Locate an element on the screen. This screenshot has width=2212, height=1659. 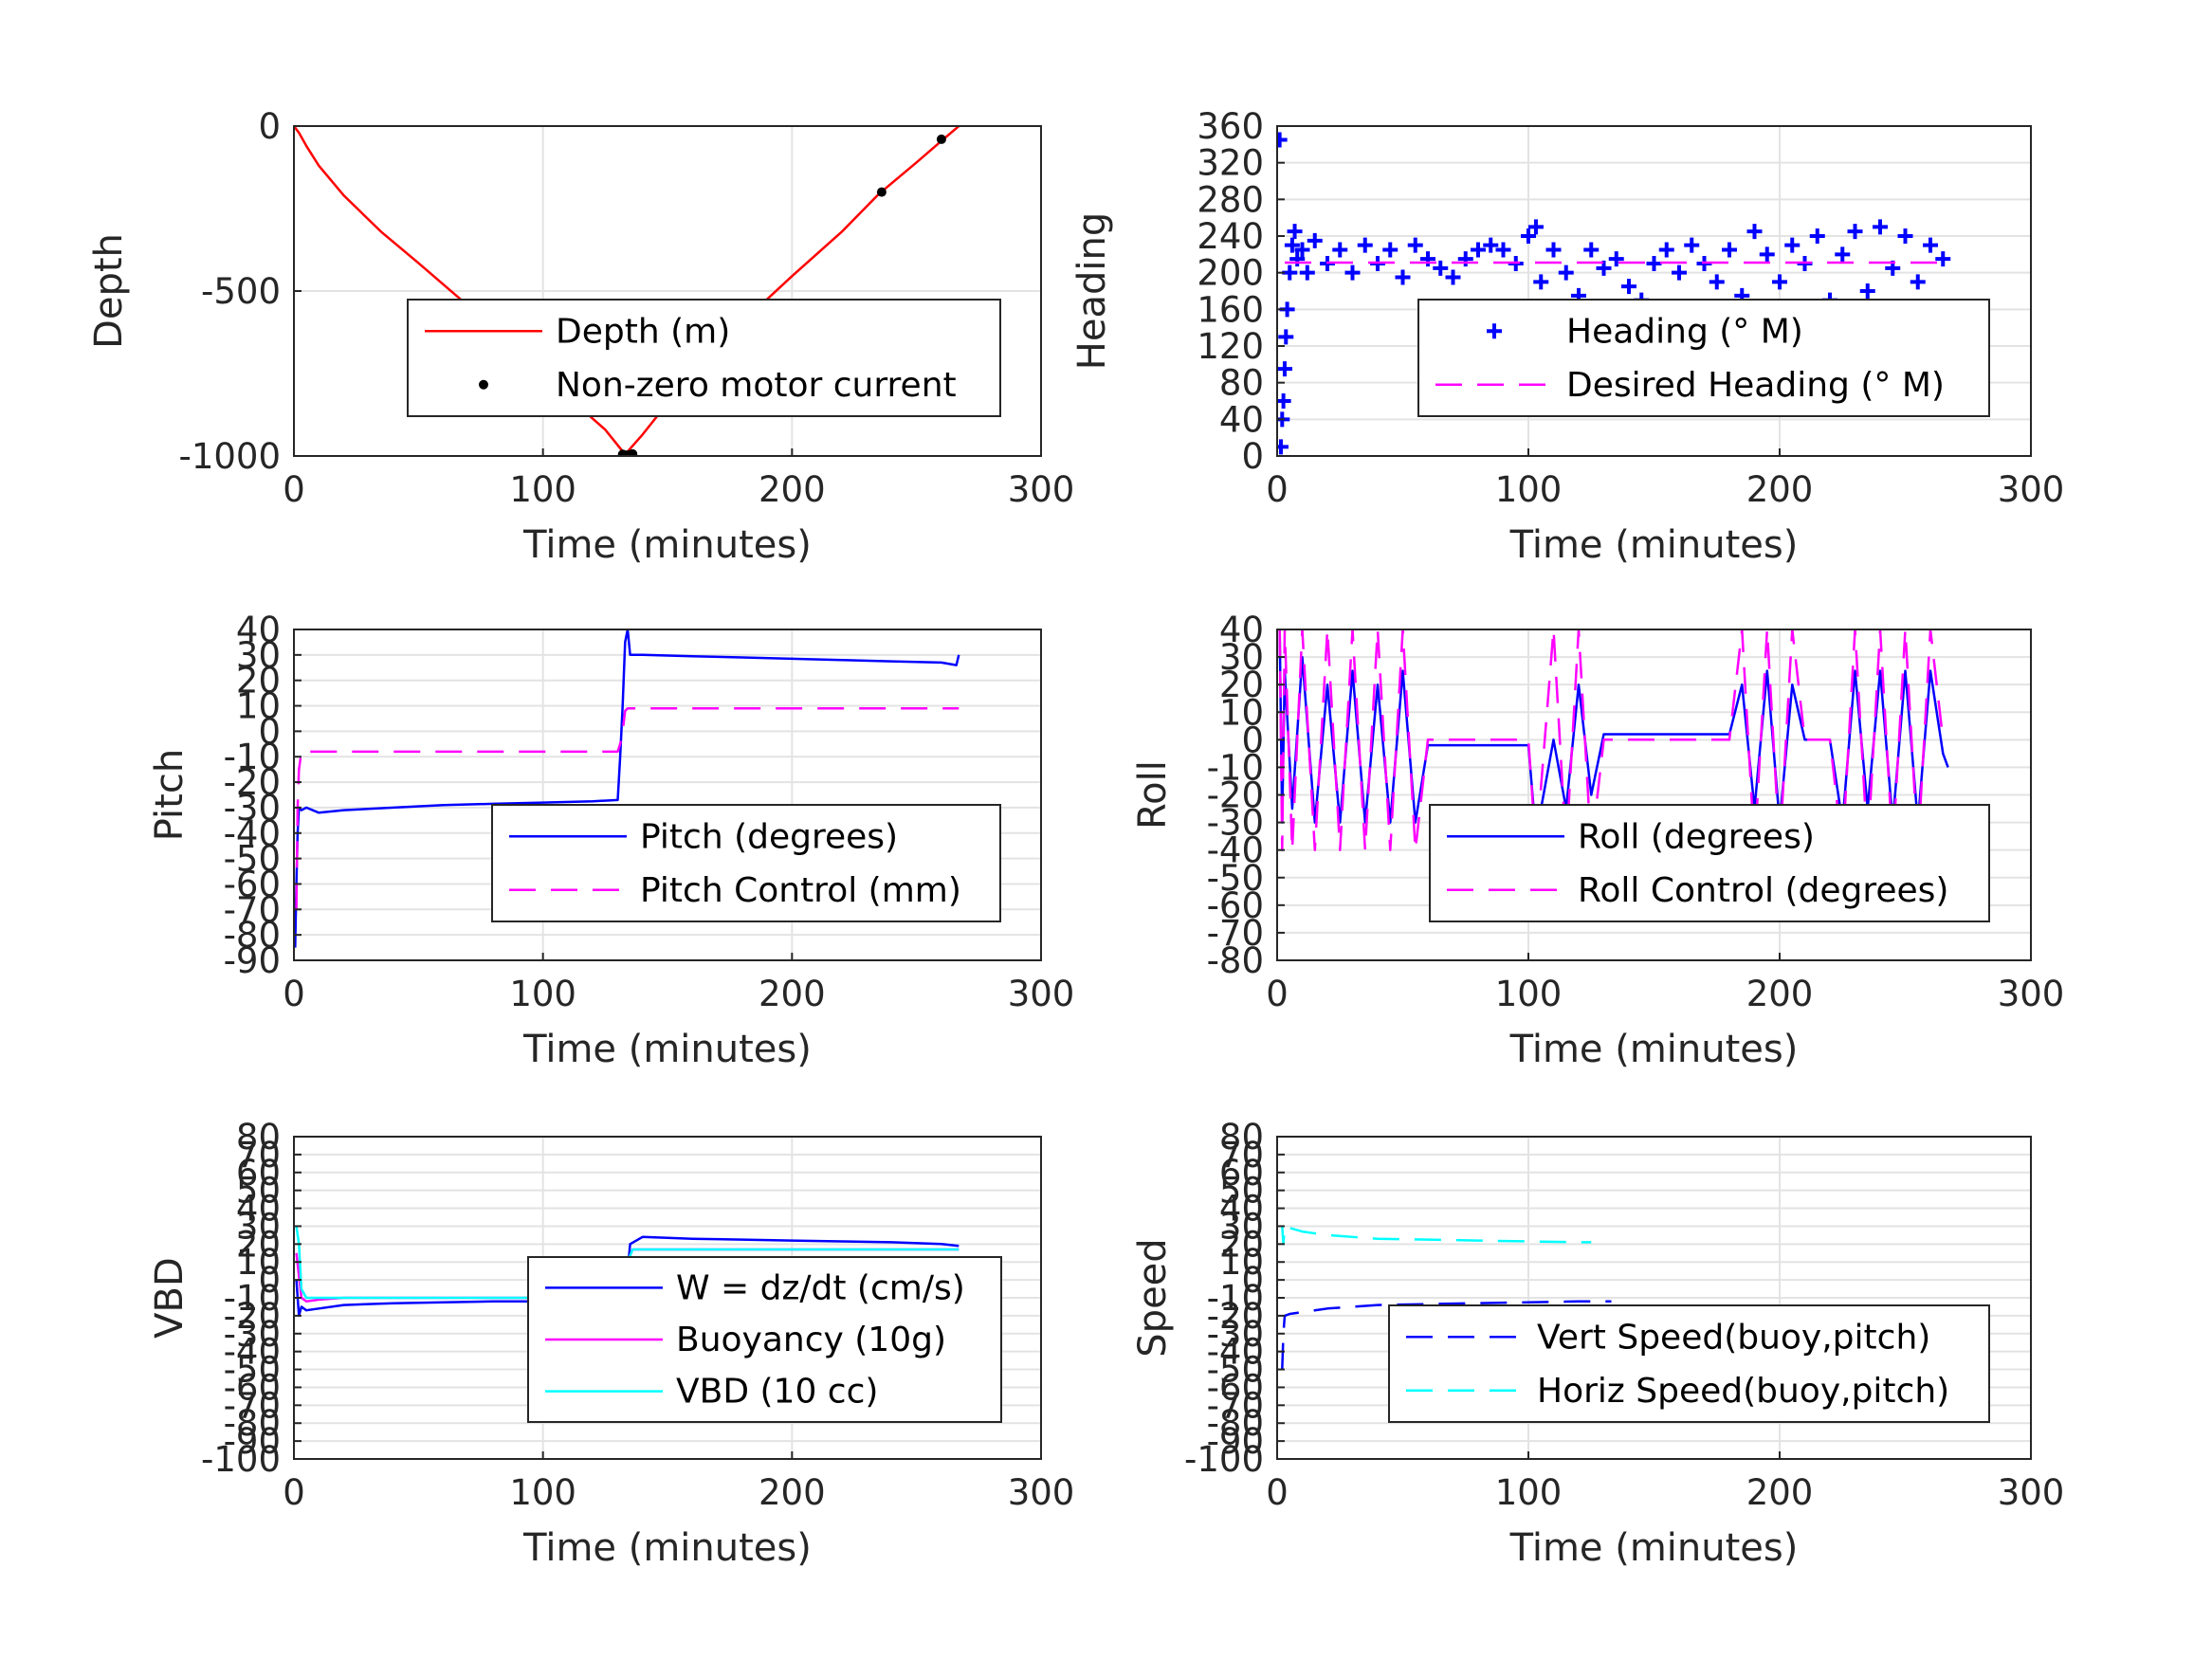
speed-xtick-label: 100 is located at coordinates (1529, 1492).